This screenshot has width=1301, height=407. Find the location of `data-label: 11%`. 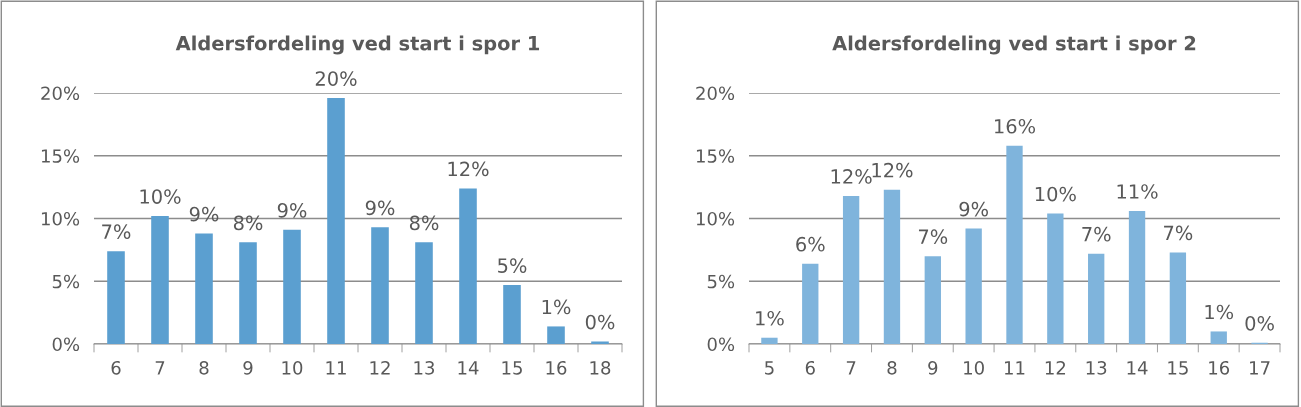

data-label: 11% is located at coordinates (1137, 191).